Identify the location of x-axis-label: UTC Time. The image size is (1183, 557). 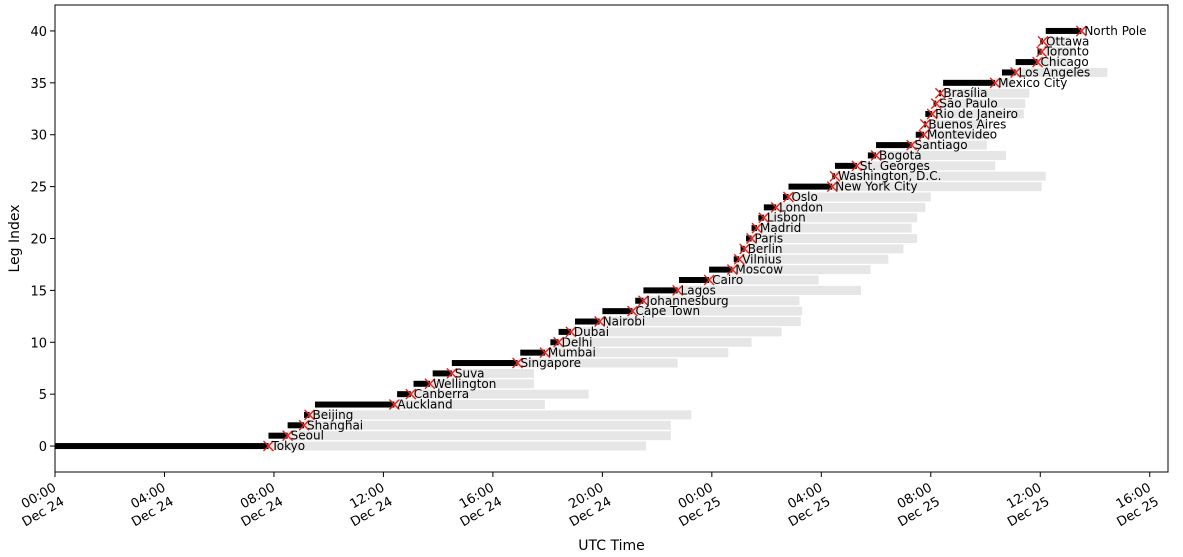
(611, 546).